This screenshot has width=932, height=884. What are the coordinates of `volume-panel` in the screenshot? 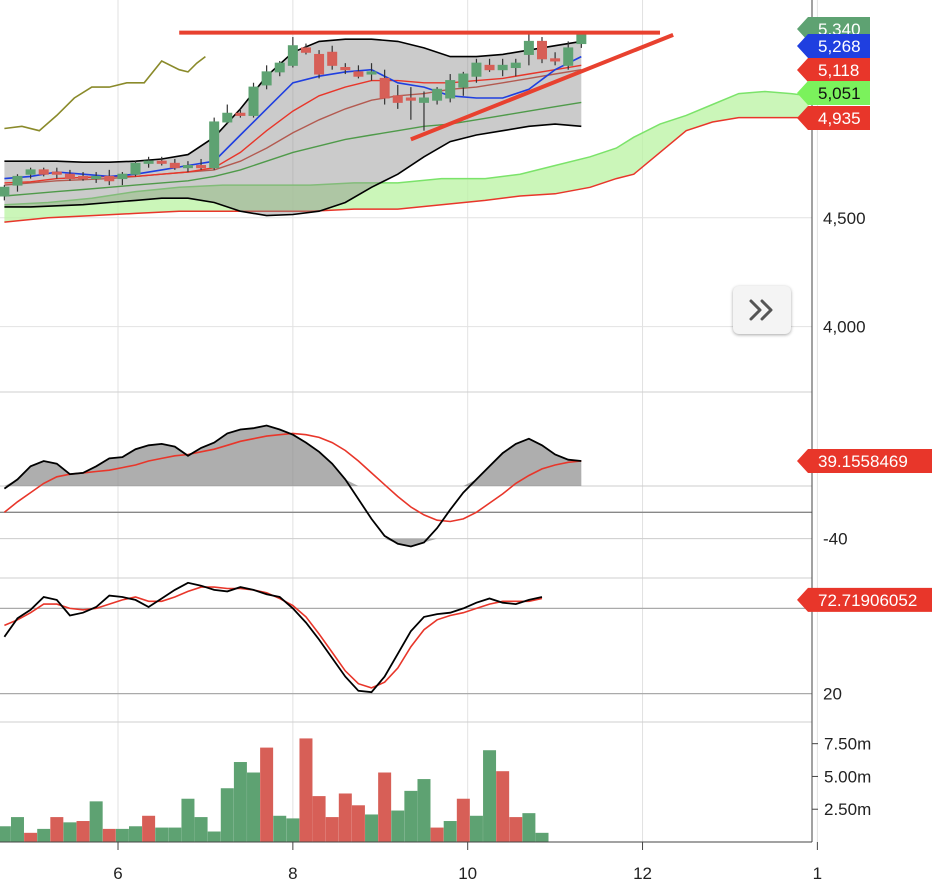 It's located at (274, 790).